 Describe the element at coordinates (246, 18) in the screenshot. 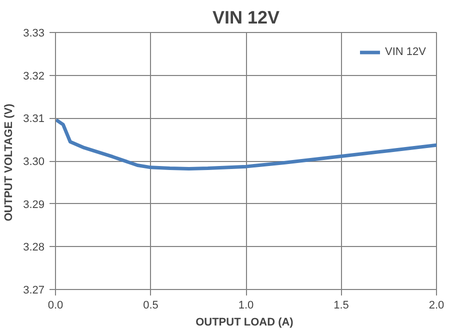

I see `chart-title: VIN 12V` at that location.